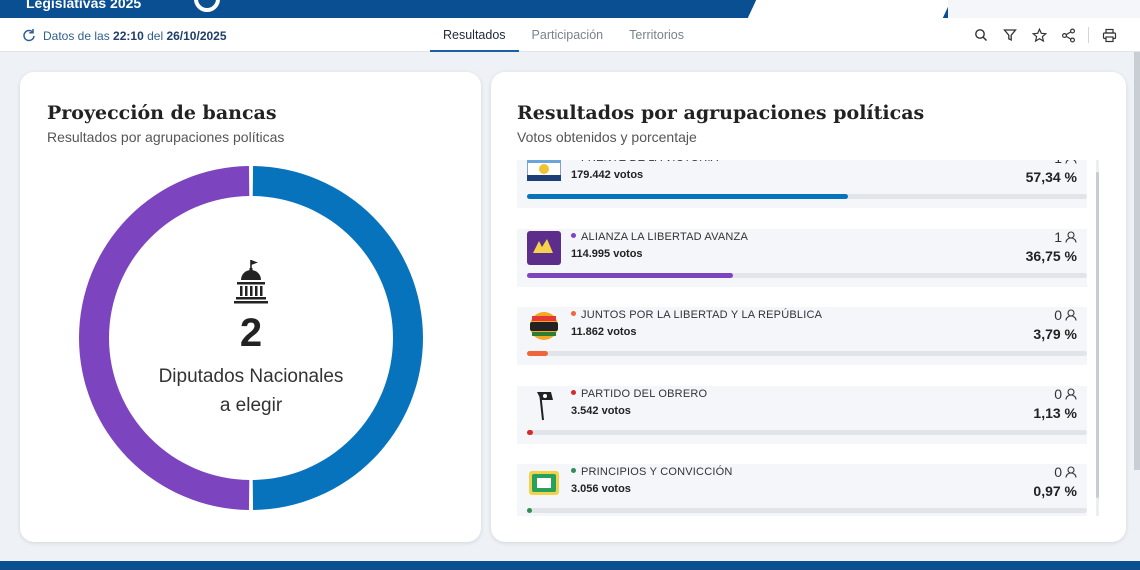 This screenshot has height=570, width=1140. What do you see at coordinates (1044, 9) in the screenshot?
I see `header-tab-right` at bounding box center [1044, 9].